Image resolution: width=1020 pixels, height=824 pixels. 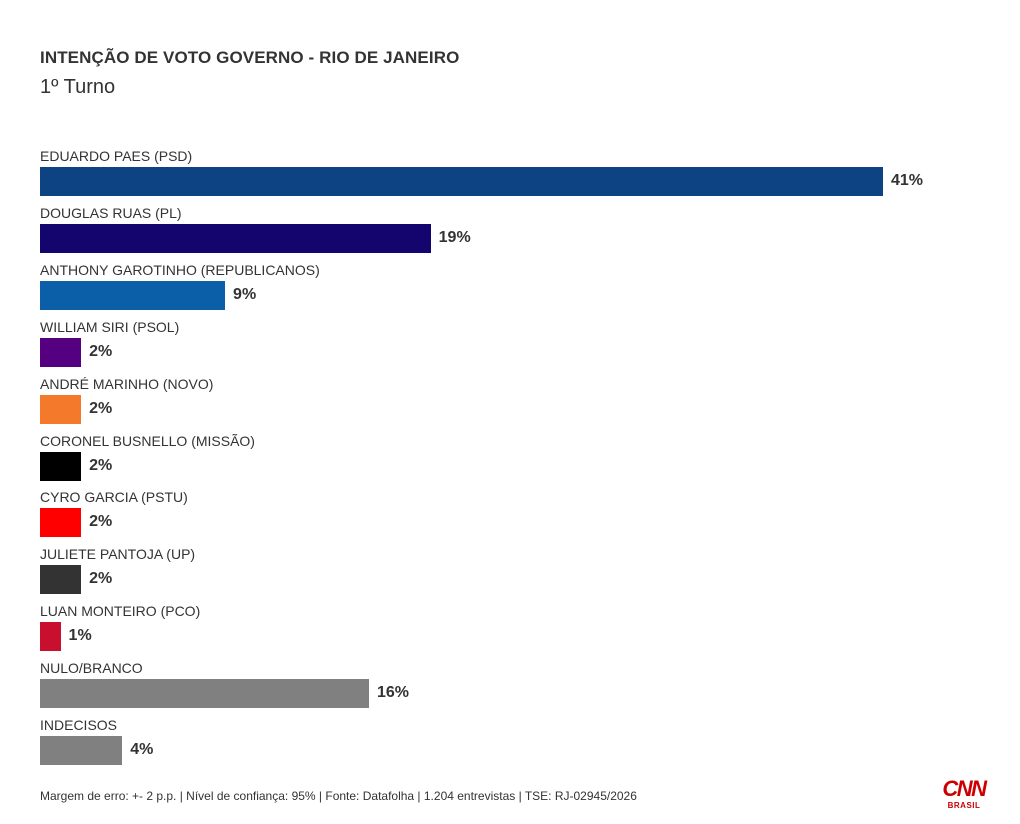 I want to click on bar-label: JULIETE PANTOJA (UP), so click(x=118, y=554).